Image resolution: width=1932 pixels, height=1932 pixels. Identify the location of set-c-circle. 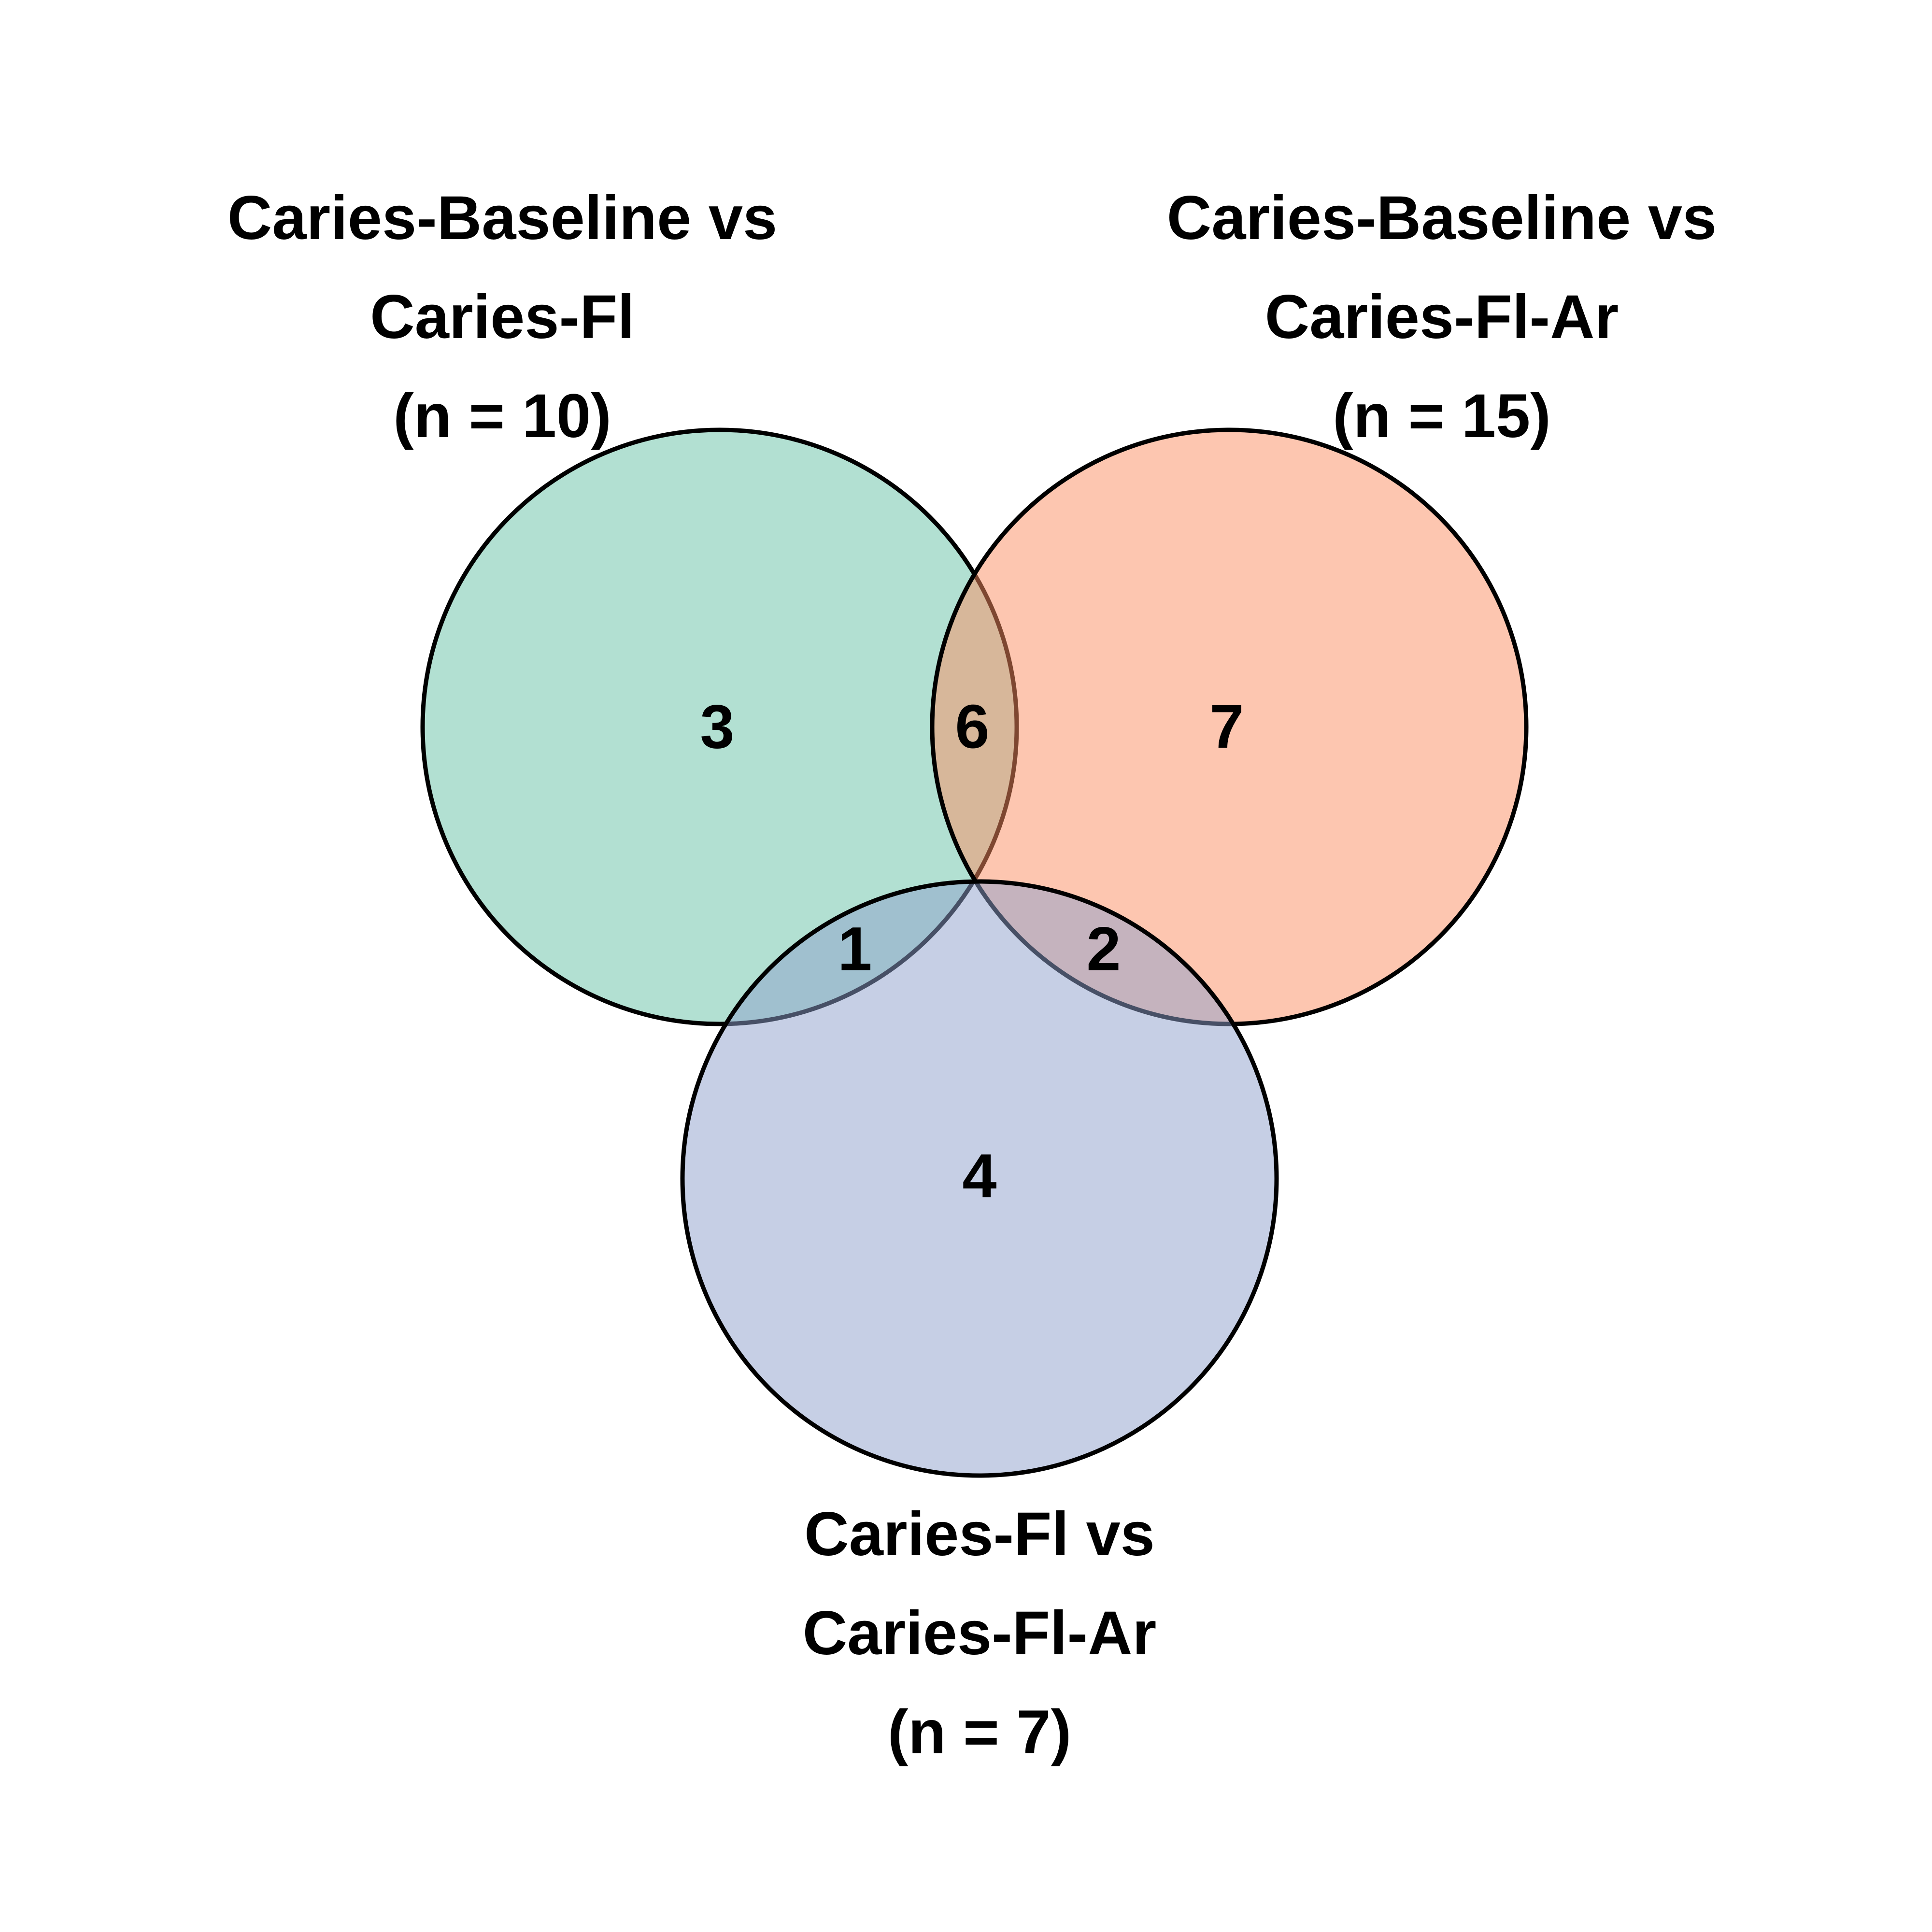
(979, 1178).